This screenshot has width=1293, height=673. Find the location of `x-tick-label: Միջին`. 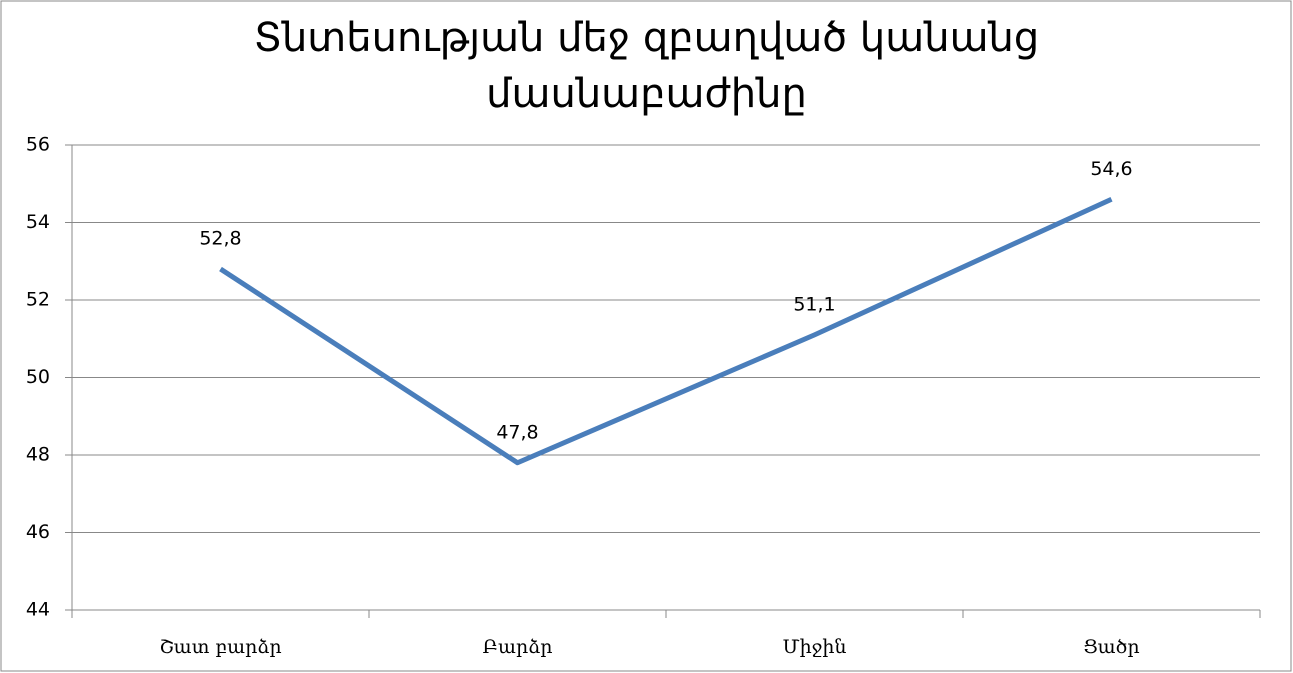

x-tick-label: Միջին is located at coordinates (815, 647).